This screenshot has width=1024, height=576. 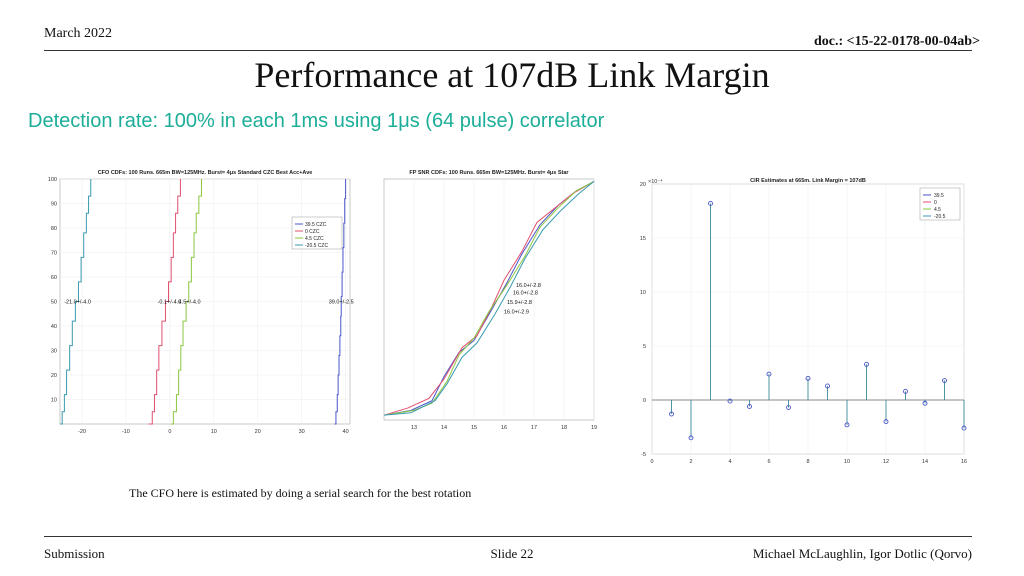 I want to click on y-tick-label: 5, so click(x=644, y=347).